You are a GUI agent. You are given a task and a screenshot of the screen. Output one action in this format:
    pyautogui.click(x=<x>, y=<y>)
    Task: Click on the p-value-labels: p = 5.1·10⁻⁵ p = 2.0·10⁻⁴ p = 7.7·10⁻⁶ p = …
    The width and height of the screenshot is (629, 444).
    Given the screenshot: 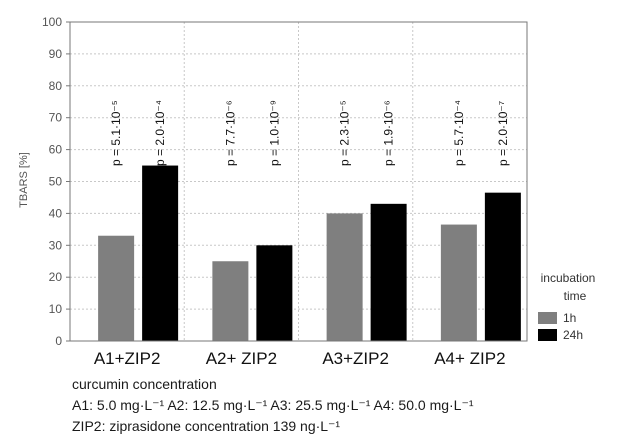 What is the action you would take?
    pyautogui.click(x=309, y=133)
    